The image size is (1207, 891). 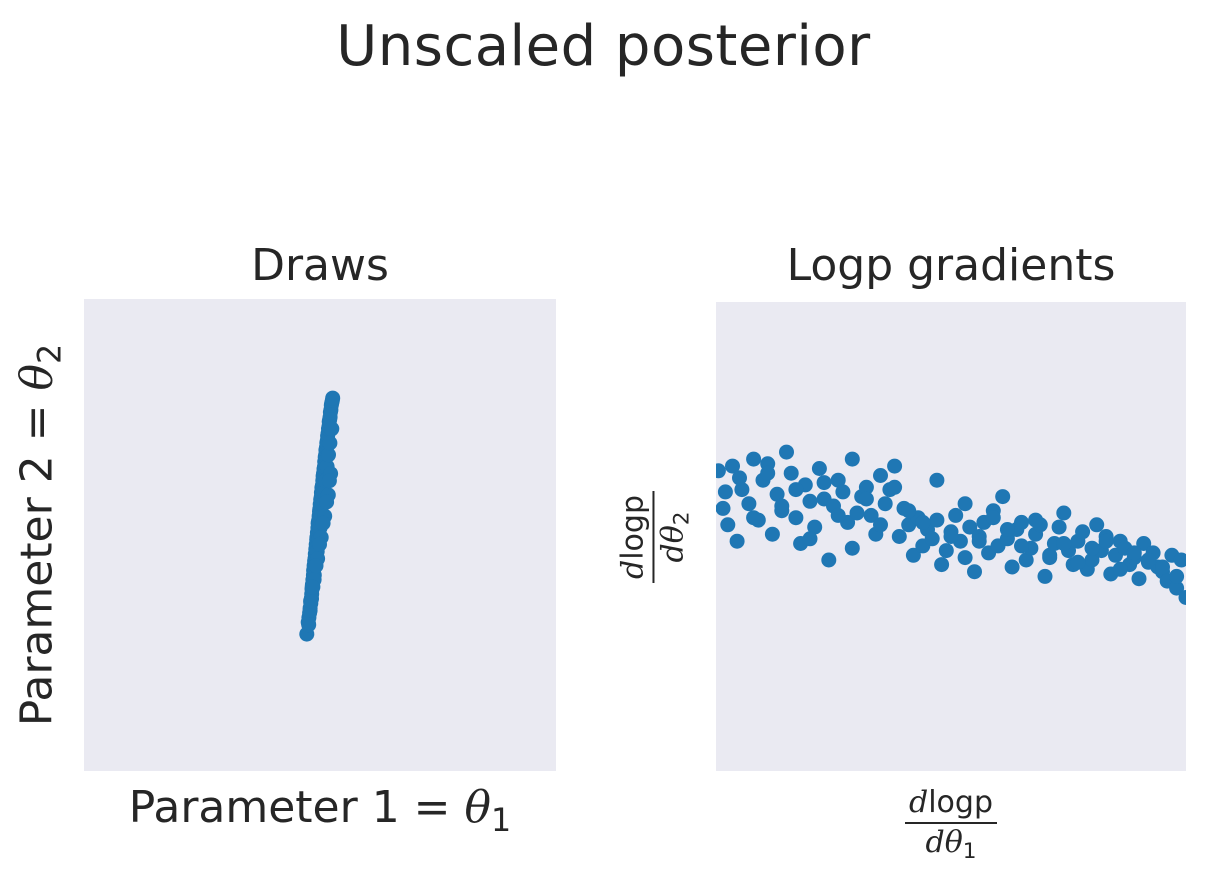 I want to click on gradients-x-label-denominator-symbol: θ, so click(x=953, y=842).